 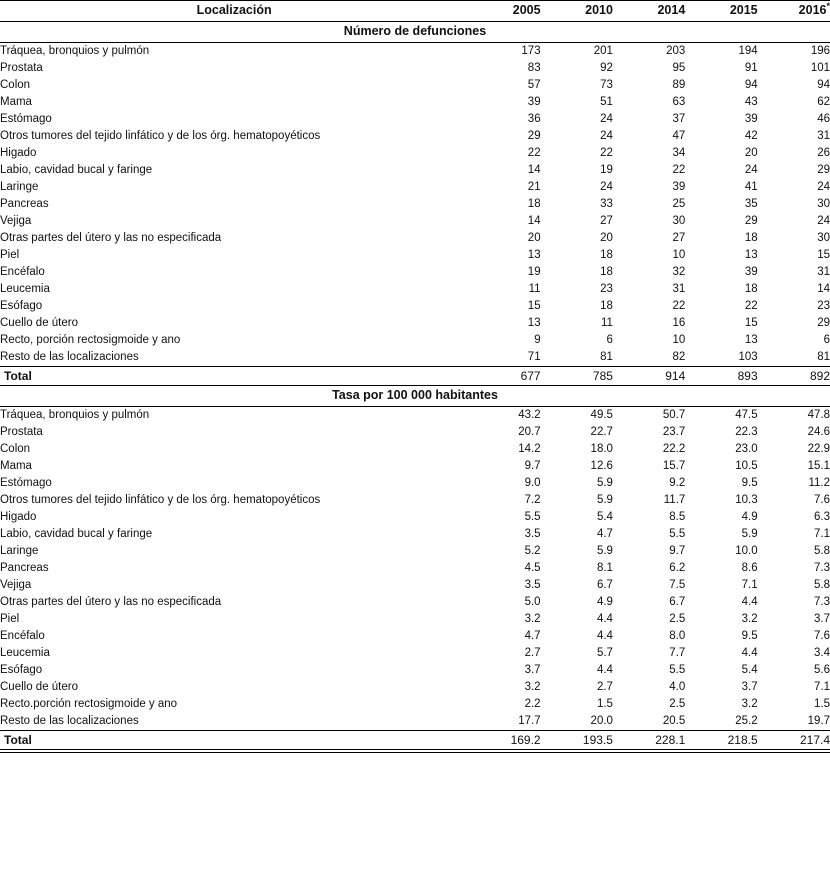 I want to click on table-header: Localización 2005 2010 2014 2015 2016*, so click(x=415, y=11).